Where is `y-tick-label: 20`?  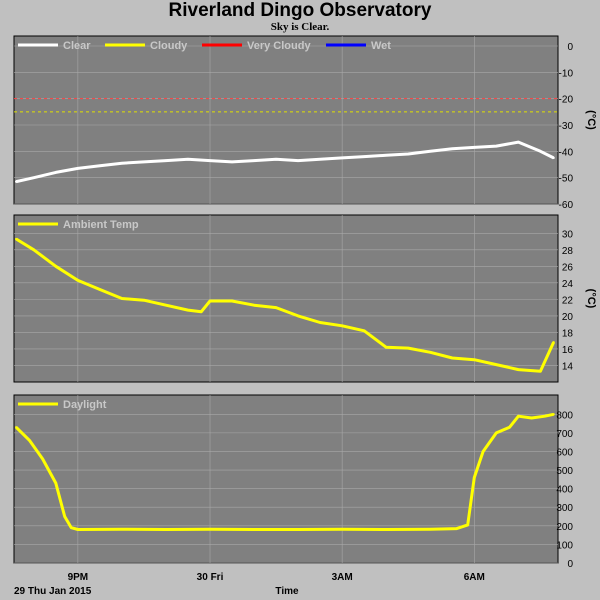 y-tick-label: 20 is located at coordinates (568, 317).